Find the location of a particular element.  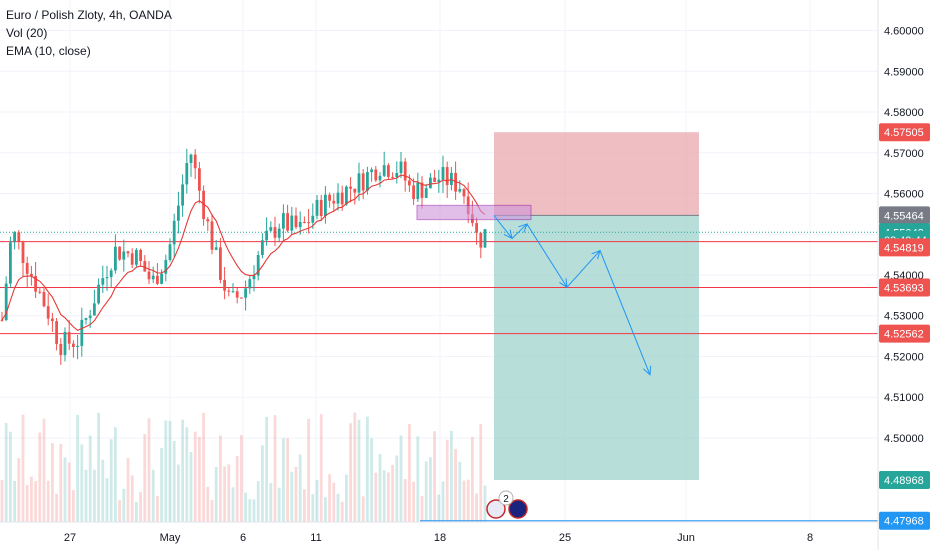

event-icons: 2 is located at coordinates (507, 504).